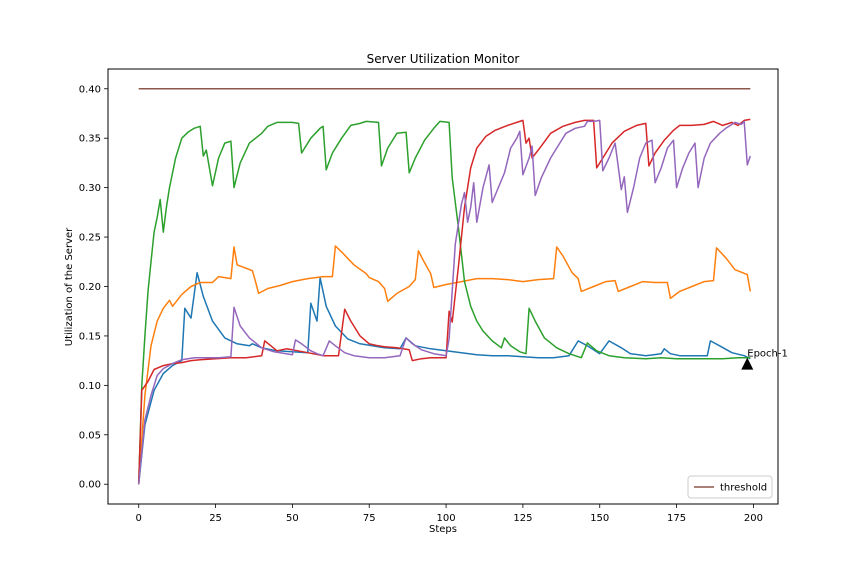 The height and width of the screenshot is (576, 864). Describe the element at coordinates (90, 287) in the screenshot. I see `y-tick-label: 0.20` at that location.